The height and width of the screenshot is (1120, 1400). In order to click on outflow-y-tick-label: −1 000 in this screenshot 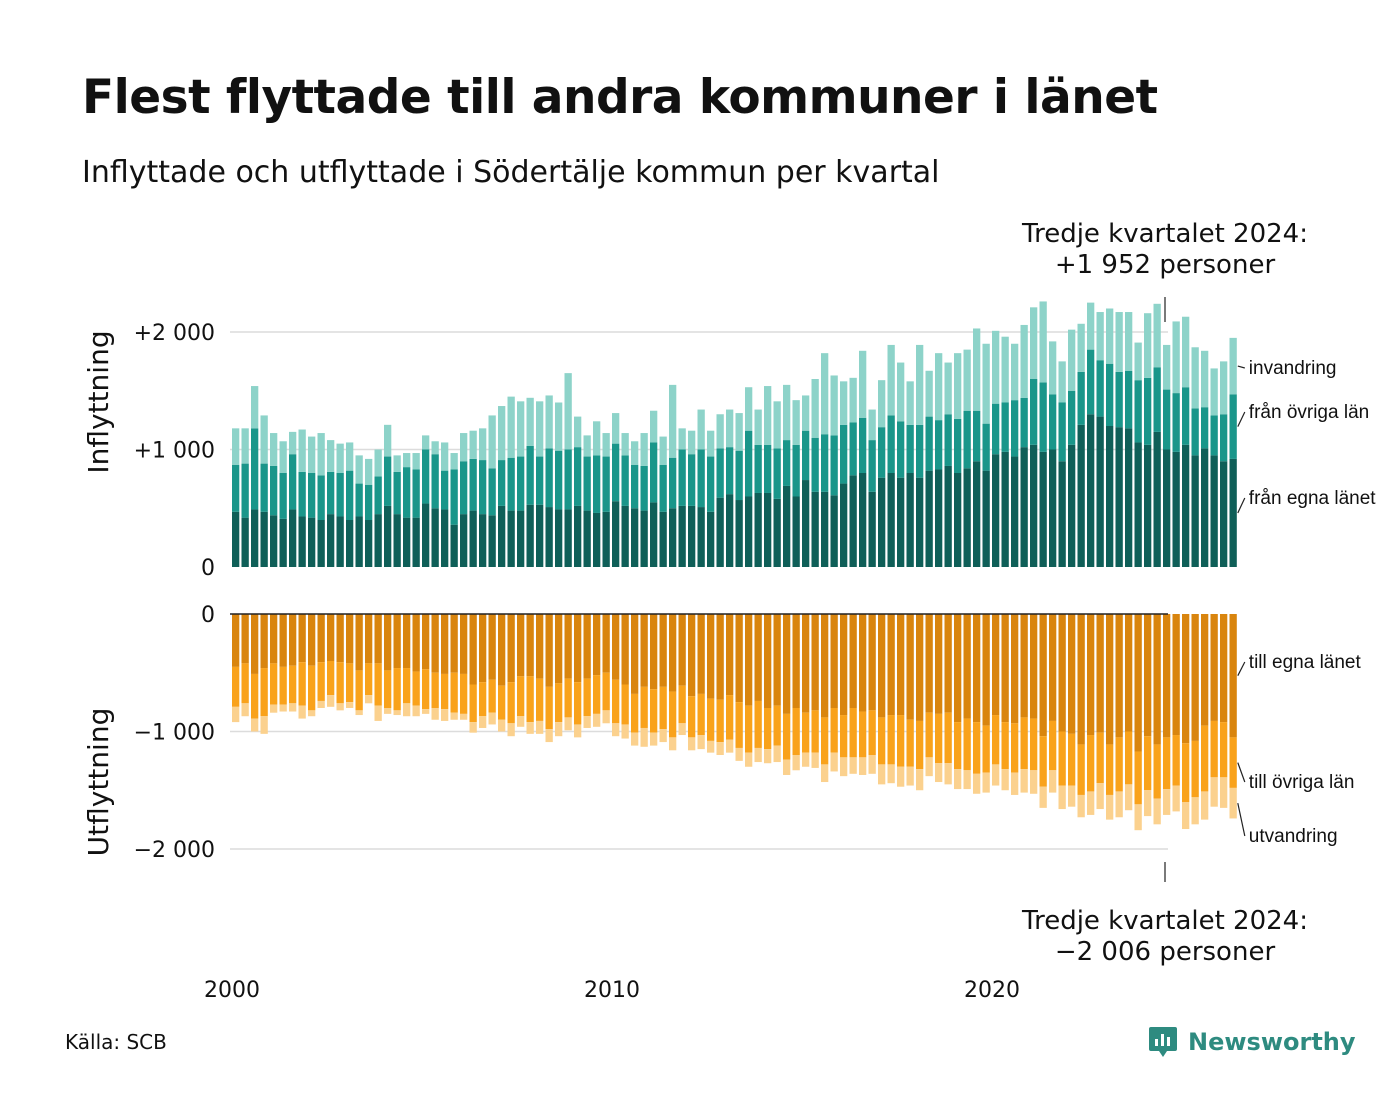, I will do `click(174, 733)`.